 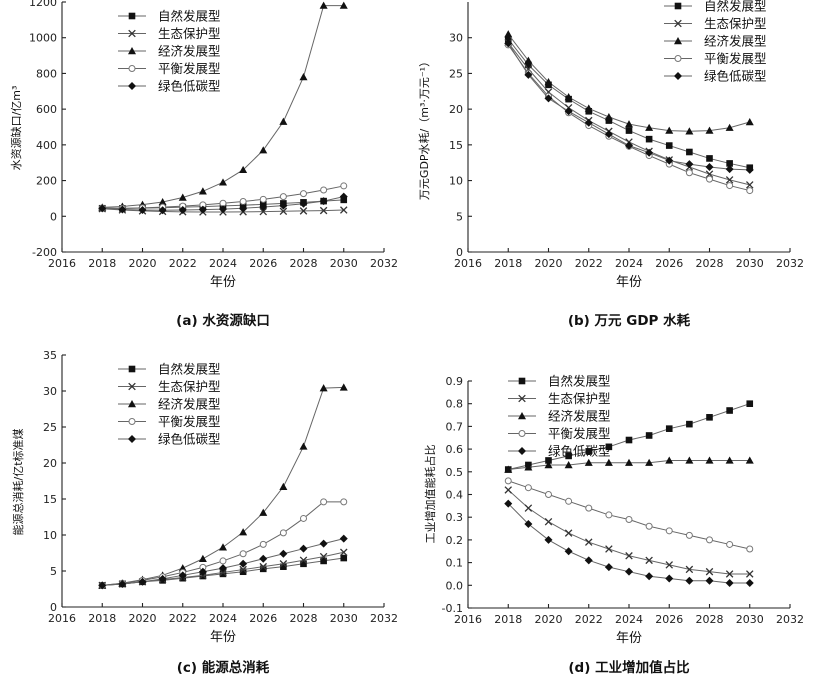 What do you see at coordinates (46, 109) in the screenshot?
I see `y-tick-label: 600` at bounding box center [46, 109].